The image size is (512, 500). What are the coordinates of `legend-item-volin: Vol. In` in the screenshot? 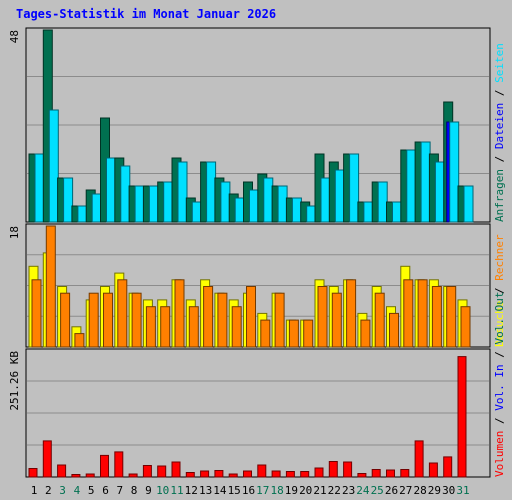 It's located at (499, 387).